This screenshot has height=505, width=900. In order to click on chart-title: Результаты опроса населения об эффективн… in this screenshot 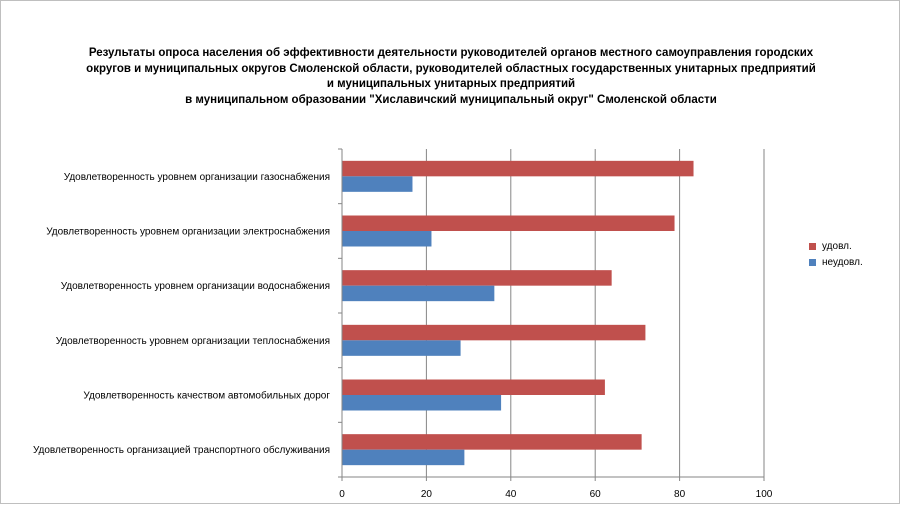, I will do `click(451, 77)`.